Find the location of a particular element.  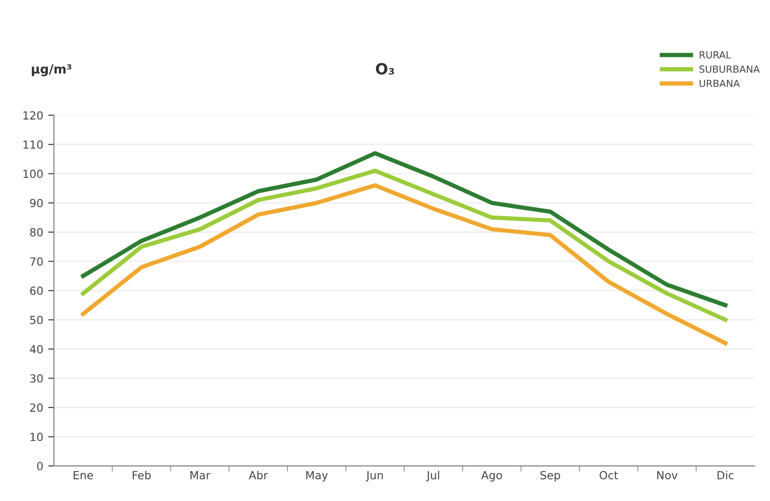

y-tick-label: 30 is located at coordinates (36, 378).